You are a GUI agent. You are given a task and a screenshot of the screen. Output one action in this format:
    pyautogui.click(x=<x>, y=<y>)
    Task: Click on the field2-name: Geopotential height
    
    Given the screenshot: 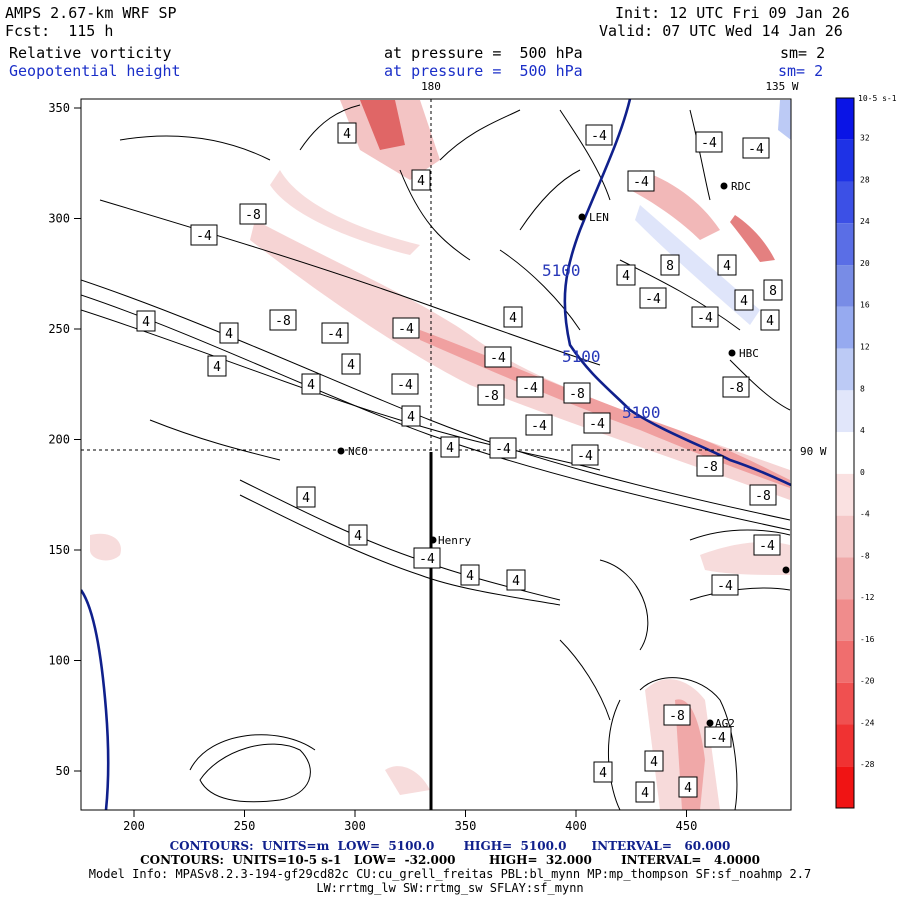 What is the action you would take?
    pyautogui.click(x=95, y=71)
    